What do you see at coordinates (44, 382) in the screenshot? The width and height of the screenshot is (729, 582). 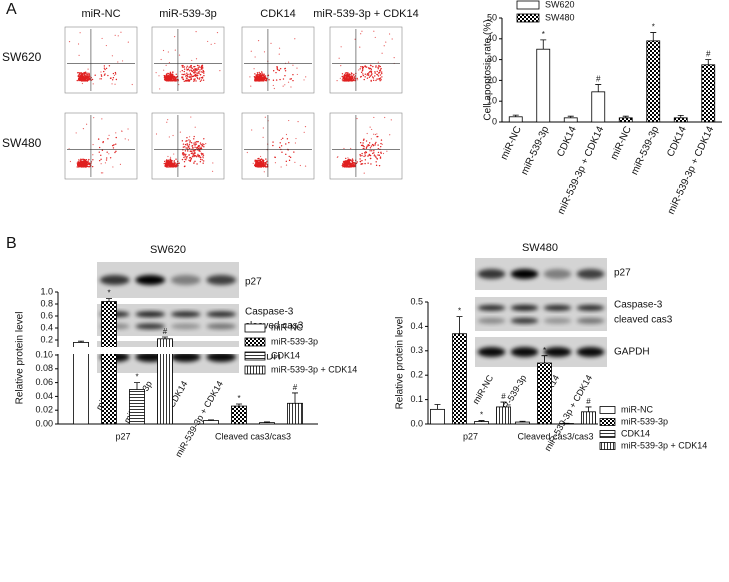 I see `y-tick-label: 0.06` at bounding box center [44, 382].